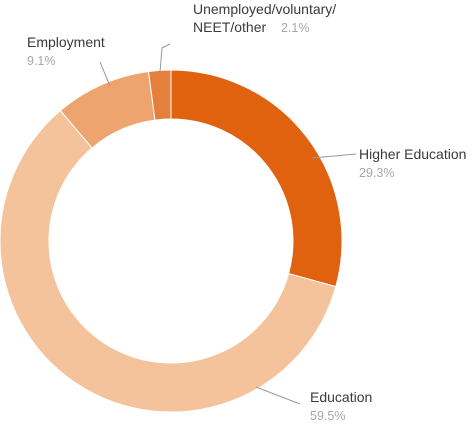  Describe the element at coordinates (327, 416) in the screenshot. I see `value-education: 59.5%` at that location.